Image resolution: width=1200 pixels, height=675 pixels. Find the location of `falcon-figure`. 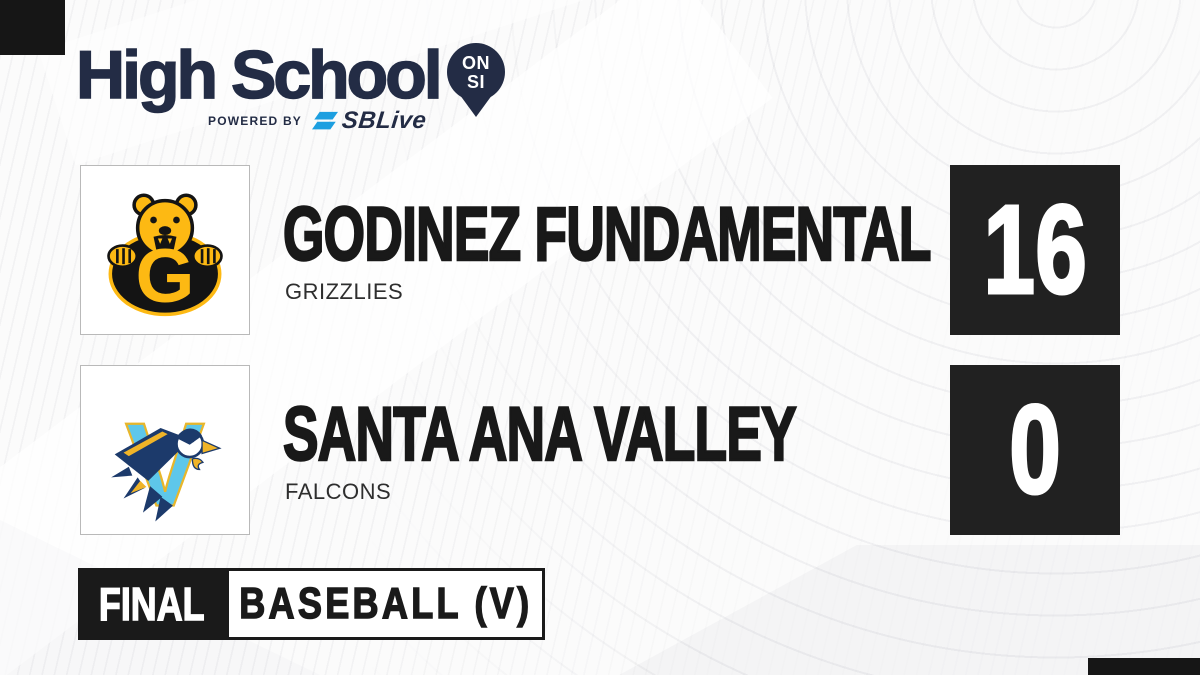

falcon-figure is located at coordinates (166, 474).